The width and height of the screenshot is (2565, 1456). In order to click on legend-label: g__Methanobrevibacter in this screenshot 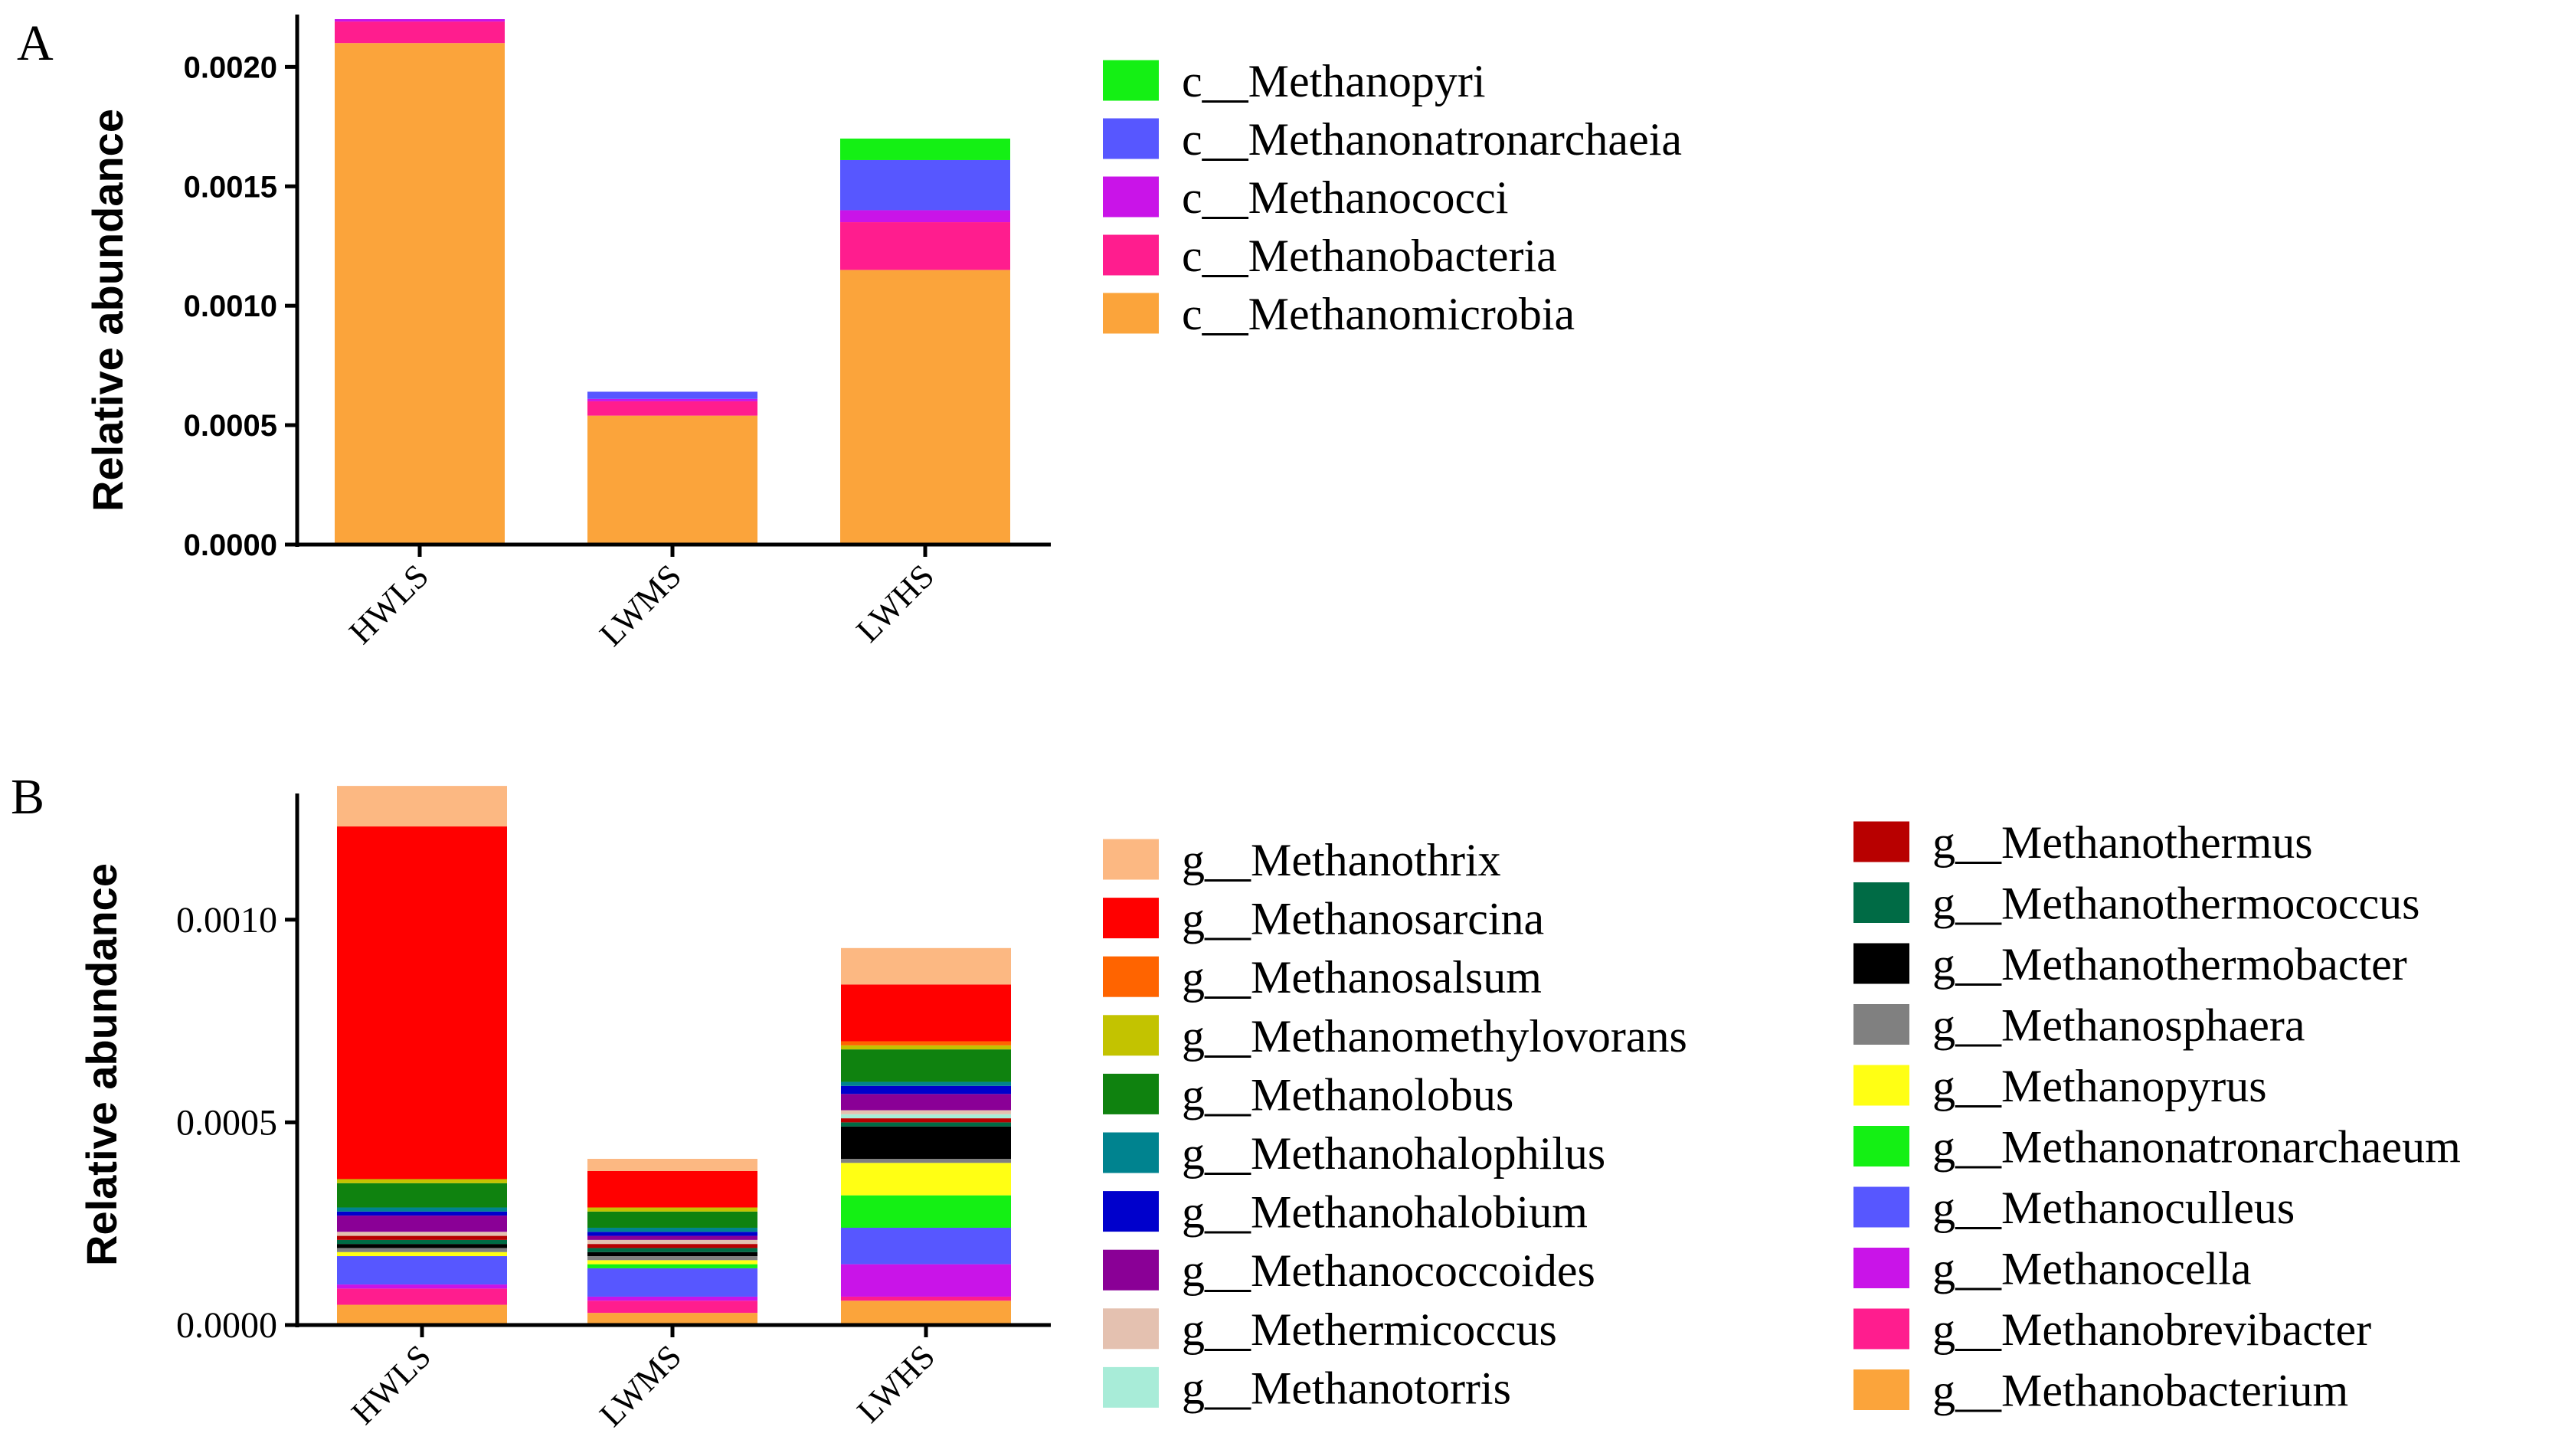, I will do `click(2151, 1330)`.